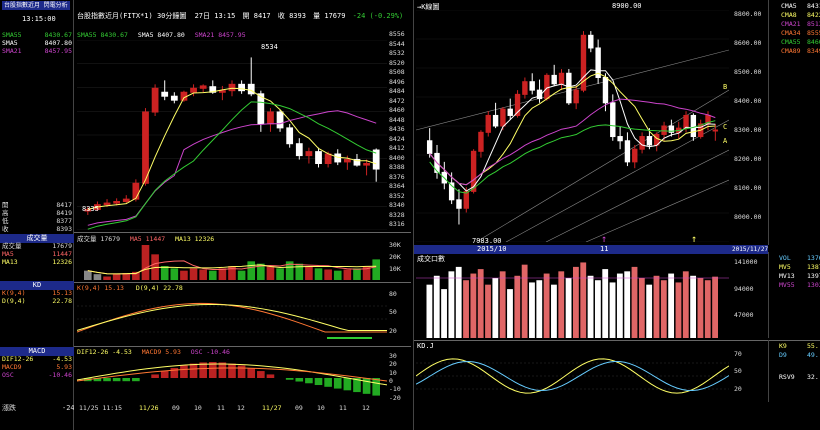 The width and height of the screenshot is (820, 430). Describe the element at coordinates (787, 377) in the screenshot. I see `legend-label: RSV9` at that location.